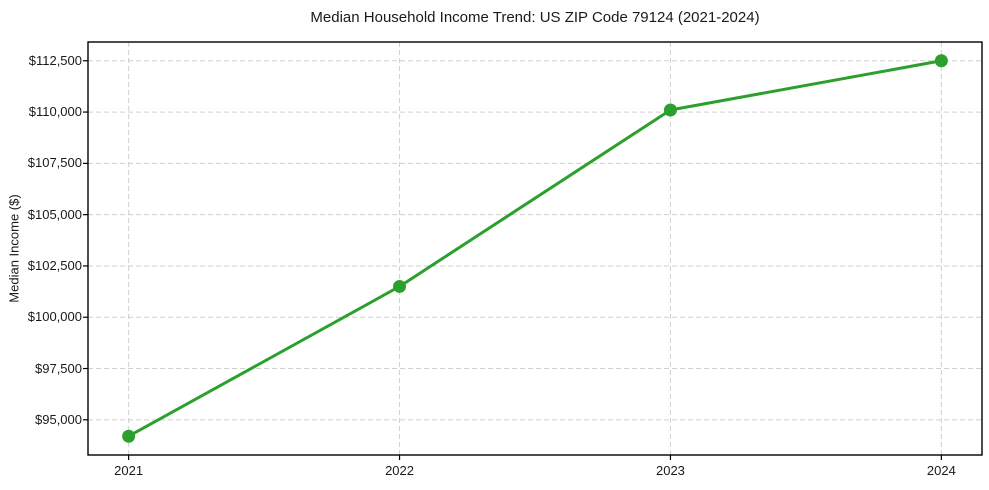  Describe the element at coordinates (670, 470) in the screenshot. I see `x-tick-label: 2023` at that location.